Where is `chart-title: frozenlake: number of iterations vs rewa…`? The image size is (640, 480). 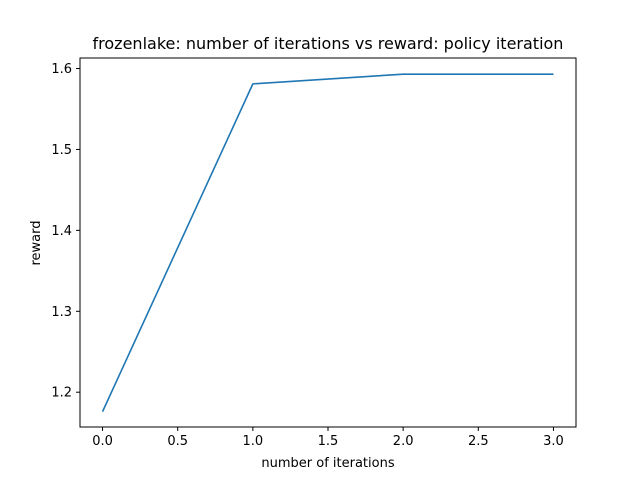 chart-title: frozenlake: number of iterations vs rewa… is located at coordinates (328, 43).